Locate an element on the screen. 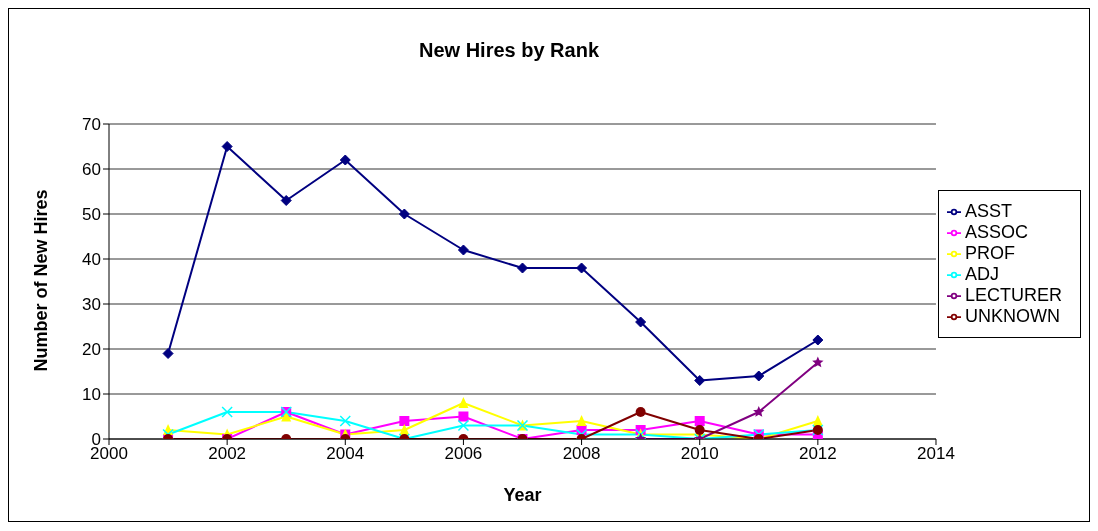 Image resolution: width=1098 pixels, height=531 pixels. y-axis-title: Number of New Hires is located at coordinates (41, 280).